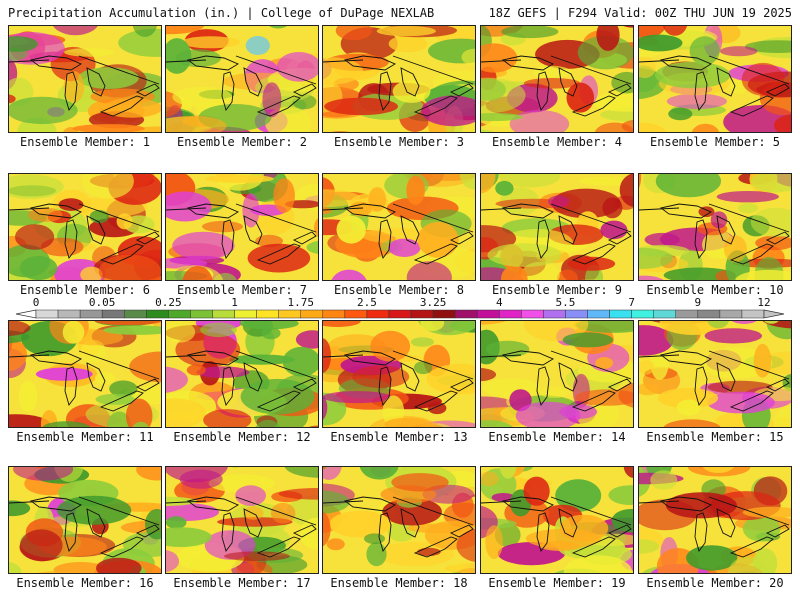 Image resolution: width=800 pixels, height=600 pixels. What do you see at coordinates (85, 437) in the screenshot?
I see `member-caption: Ensemble Member: 11` at bounding box center [85, 437].